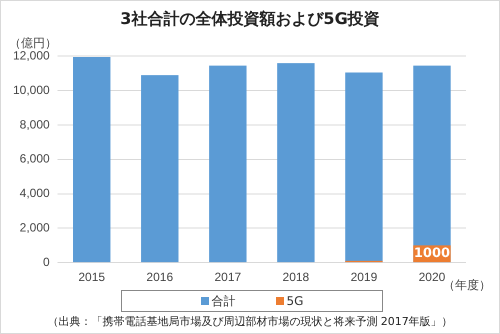 This screenshot has width=500, height=334. What do you see at coordinates (160, 277) in the screenshot?
I see `x-tick-label: 2016` at bounding box center [160, 277].